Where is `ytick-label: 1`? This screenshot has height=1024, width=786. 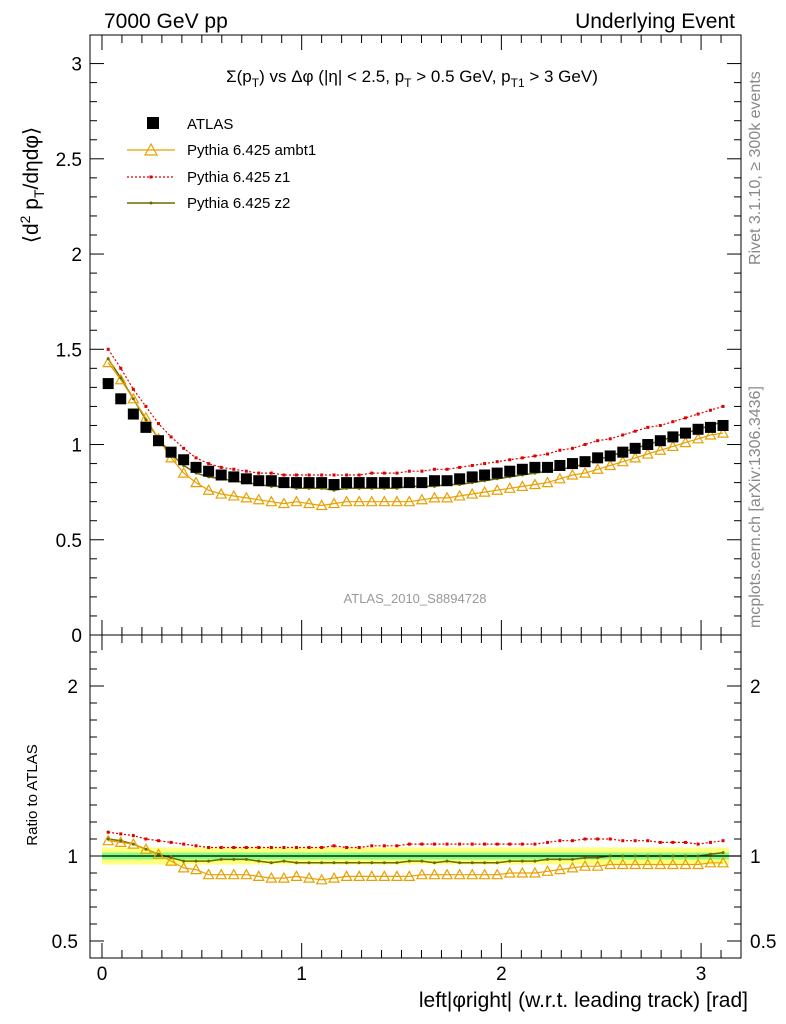 ytick-label: 1 is located at coordinates (76, 446).